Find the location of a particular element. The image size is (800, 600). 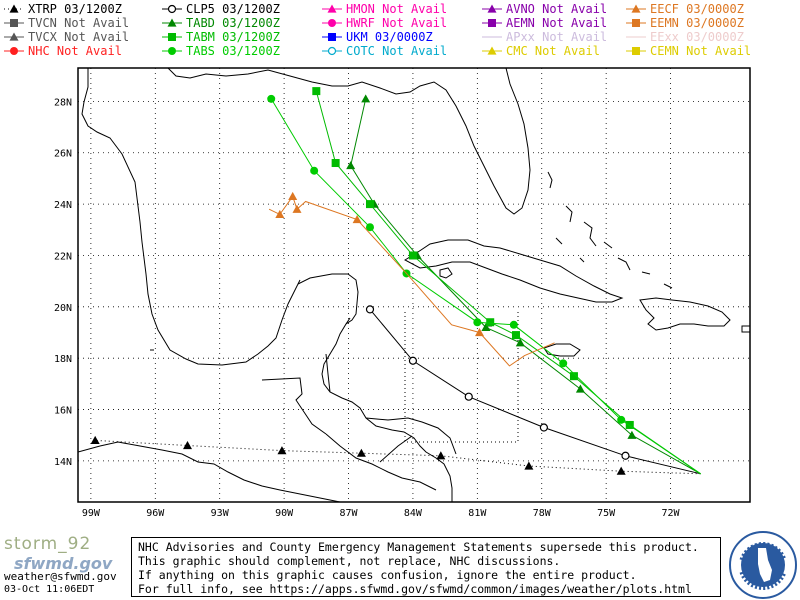

legend-item-apxx: APxx Not Avail is located at coordinates (560, 37).